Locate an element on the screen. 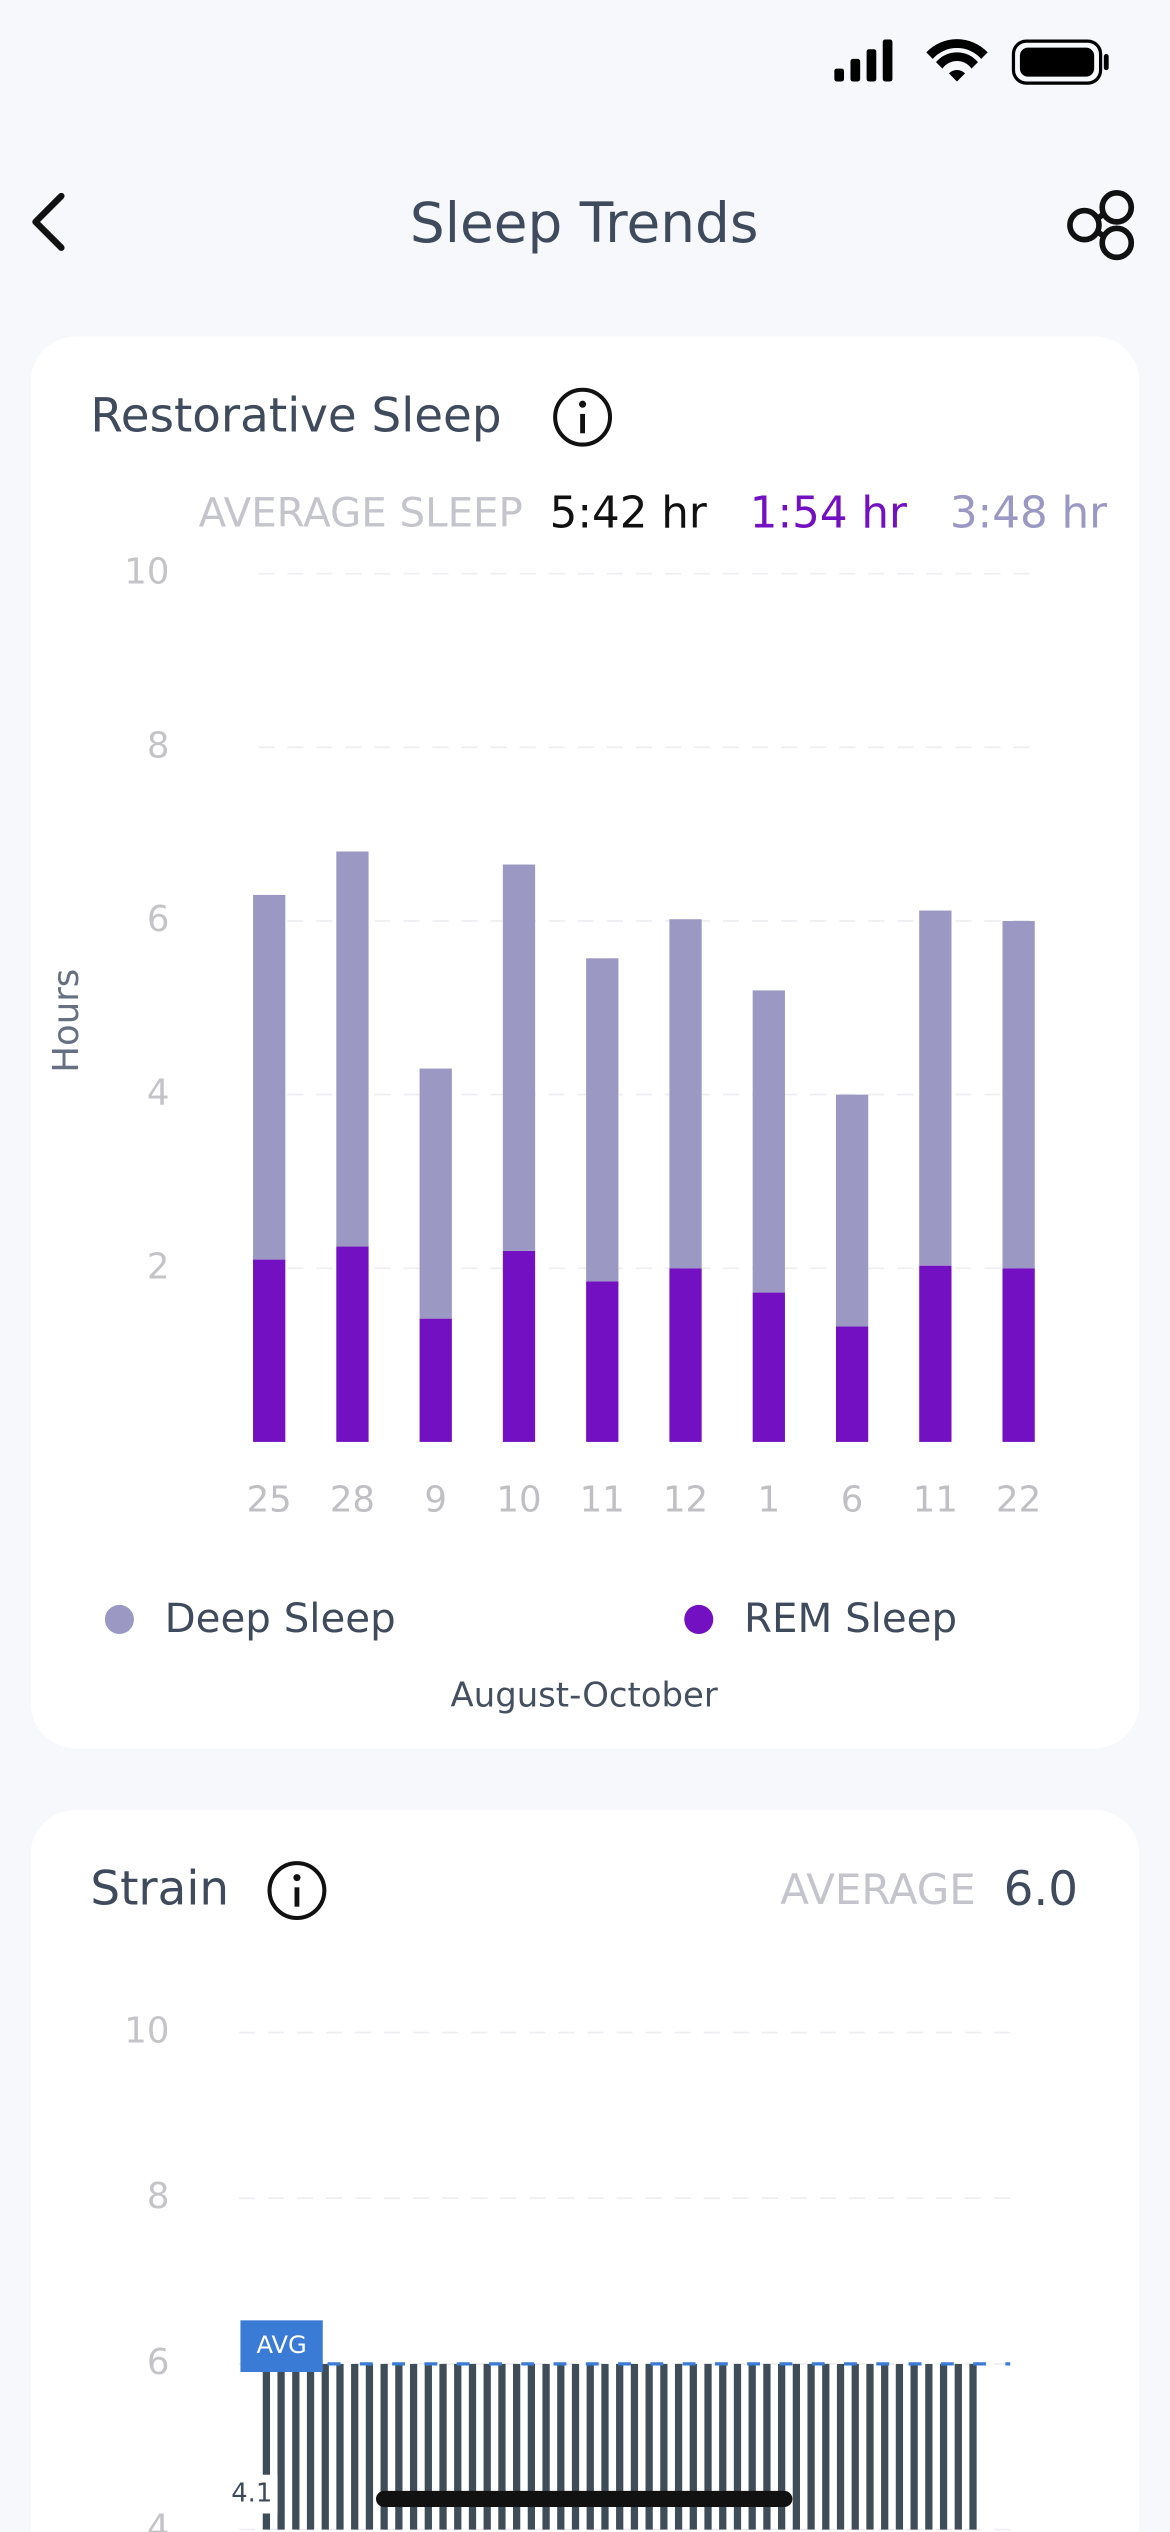 The image size is (1170, 2532). page-title: Sleep Trends is located at coordinates (584, 223).